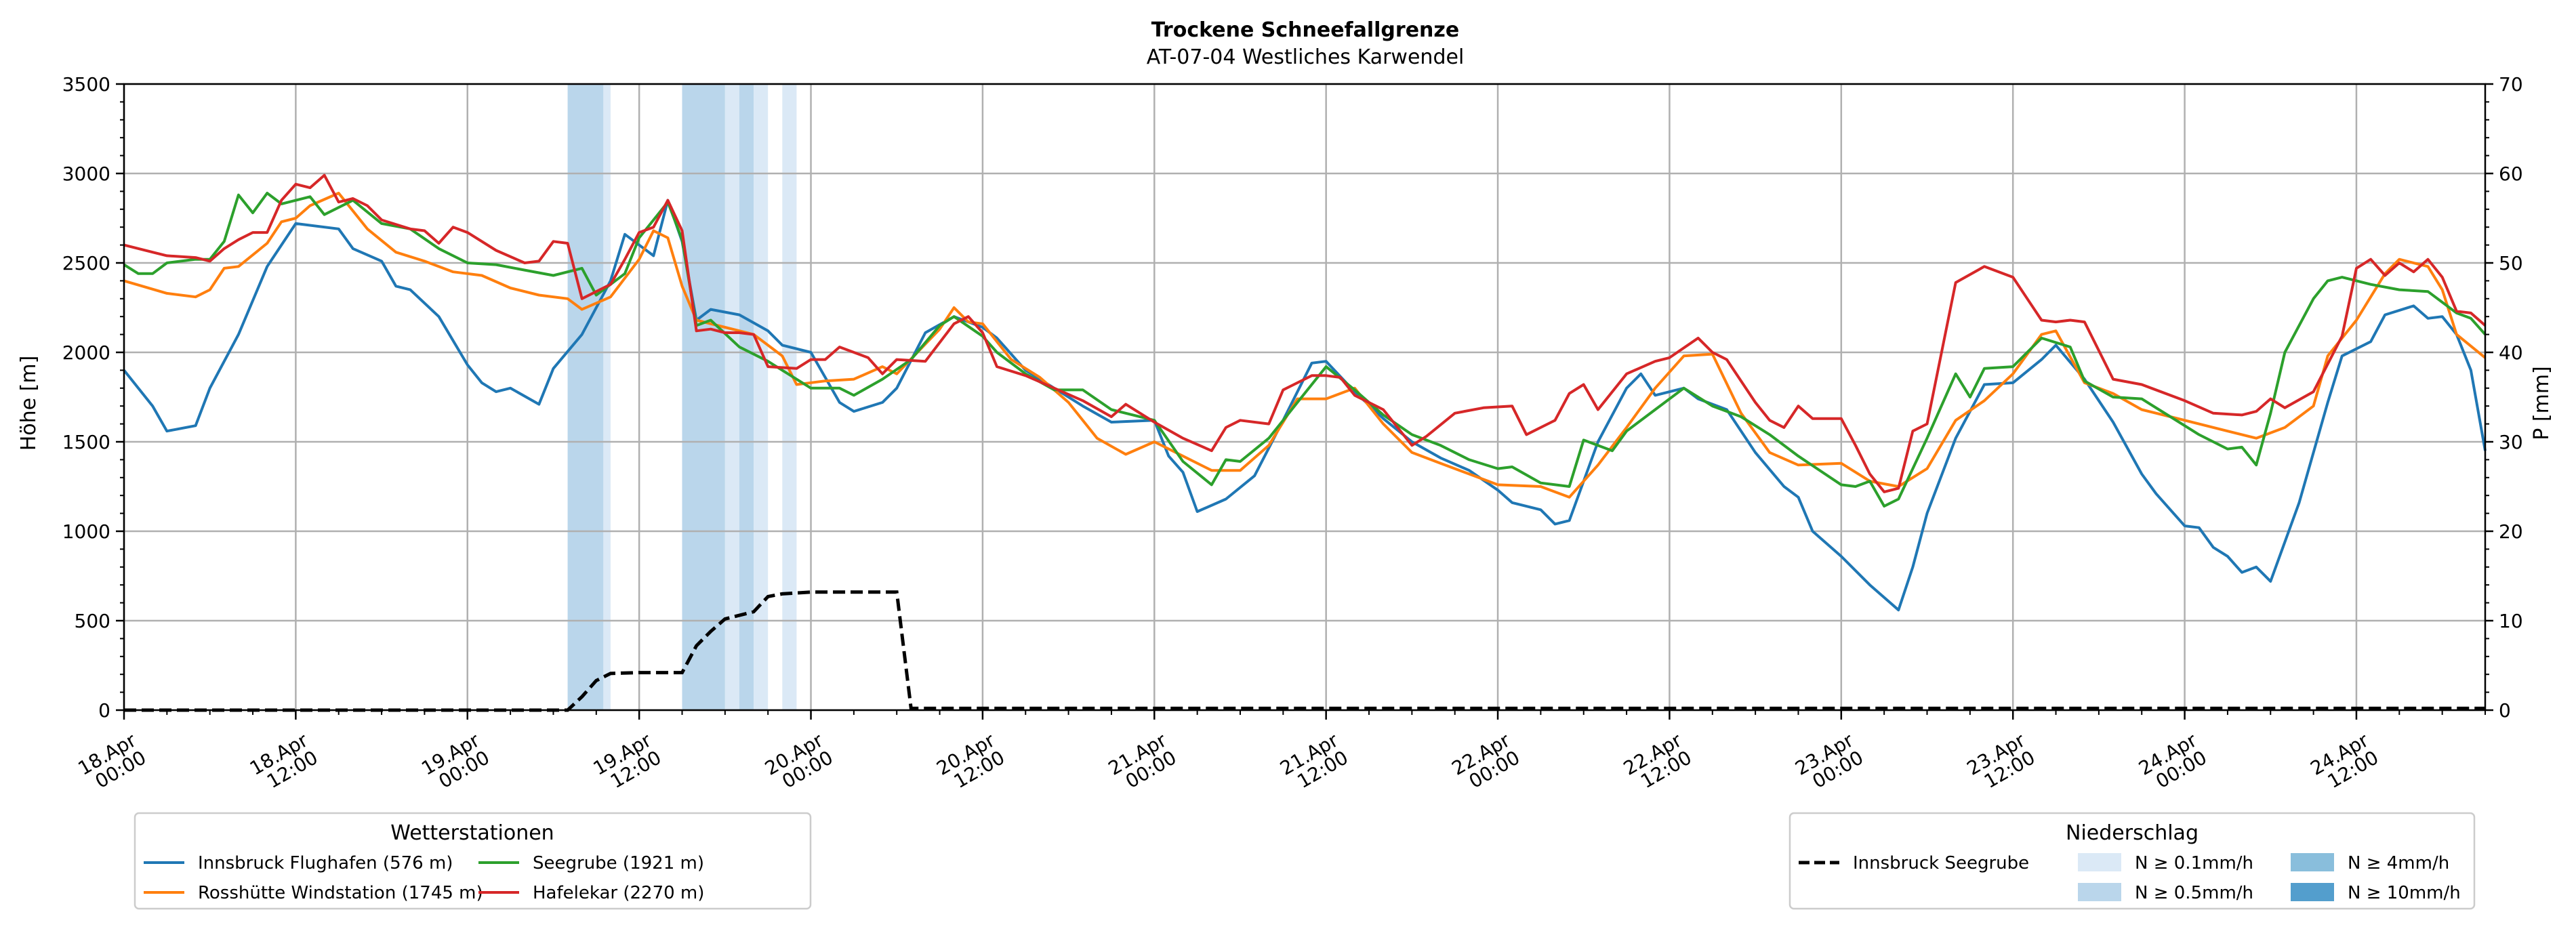  Describe the element at coordinates (1829, 763) in the screenshot. I see `x-tick-label: 23.Apr00:00` at that location.